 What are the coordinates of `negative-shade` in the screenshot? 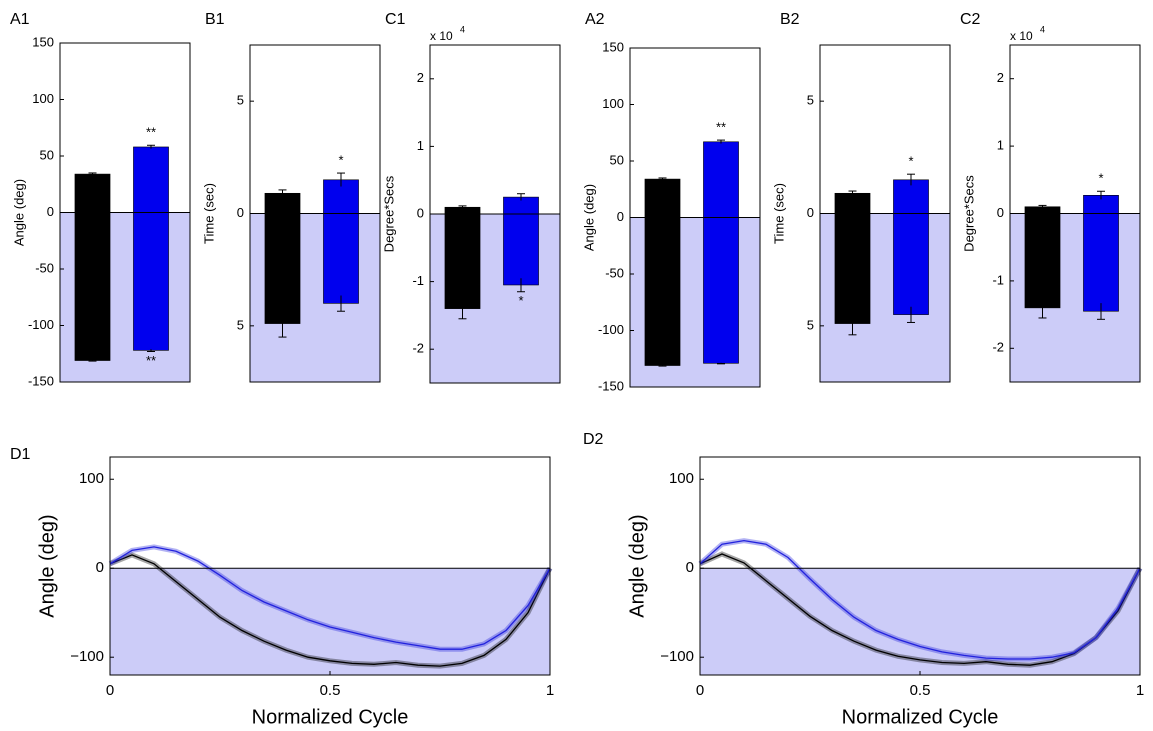 It's located at (330, 621).